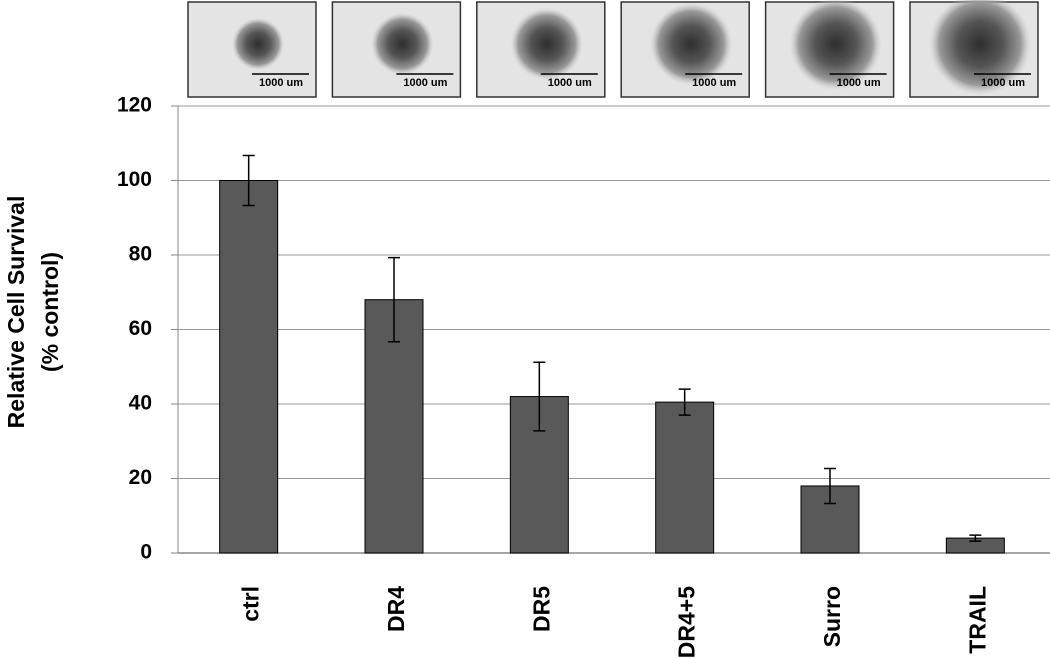 This screenshot has width=1050, height=658. What do you see at coordinates (16, 312) in the screenshot?
I see `y-axis-label: Relative Cell Survival` at bounding box center [16, 312].